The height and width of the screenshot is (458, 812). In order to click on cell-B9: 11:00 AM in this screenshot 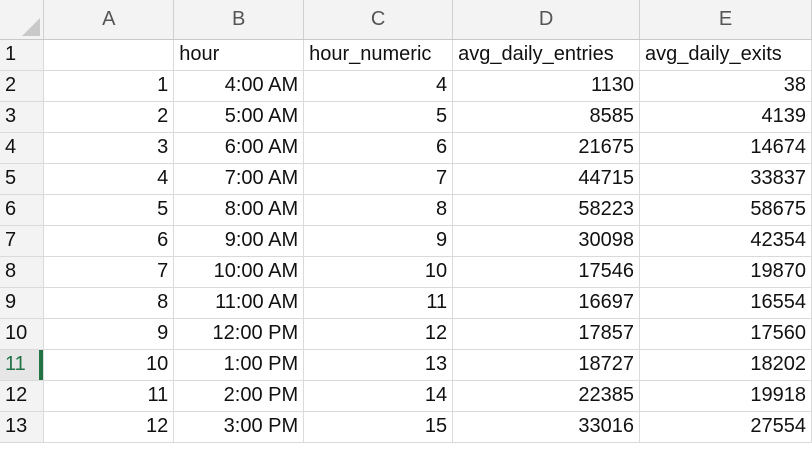, I will do `click(239, 303)`.